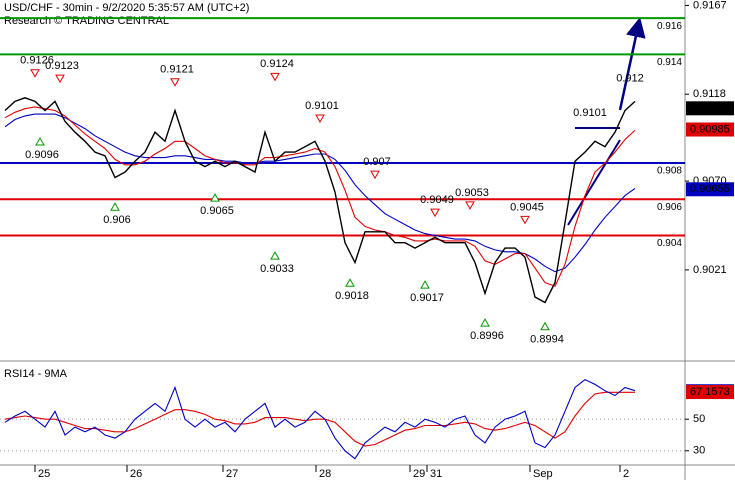 This screenshot has width=735, height=480. What do you see at coordinates (136, 474) in the screenshot?
I see `x-tick-label: 26` at bounding box center [136, 474].